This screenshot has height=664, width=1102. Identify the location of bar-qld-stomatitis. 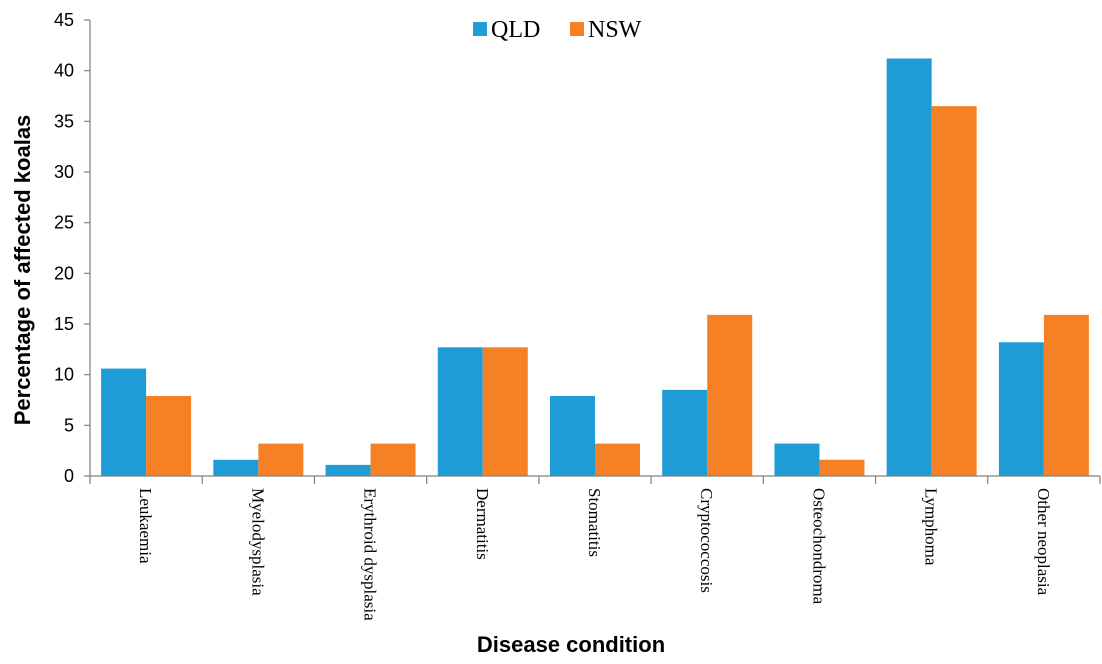
(572, 435).